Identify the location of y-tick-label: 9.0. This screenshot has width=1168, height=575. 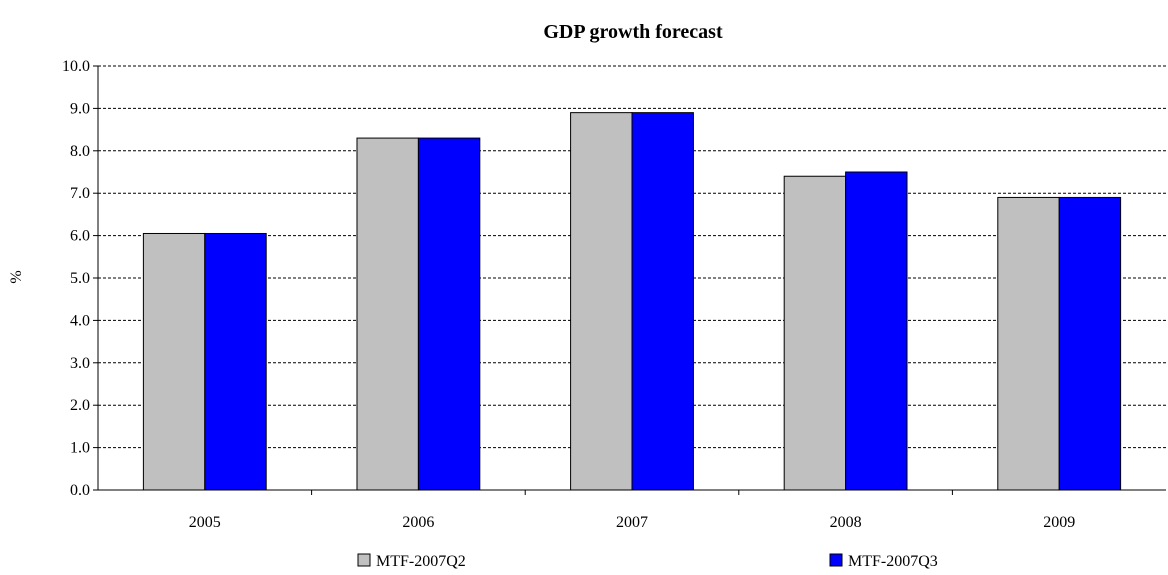
(80, 108).